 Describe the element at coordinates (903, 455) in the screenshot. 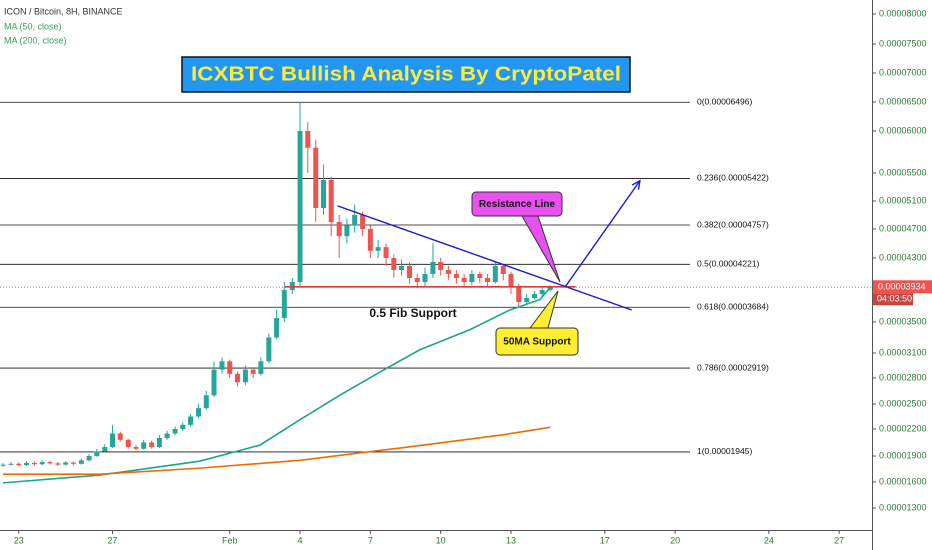

I see `y-tick-label: 0.00001900` at that location.